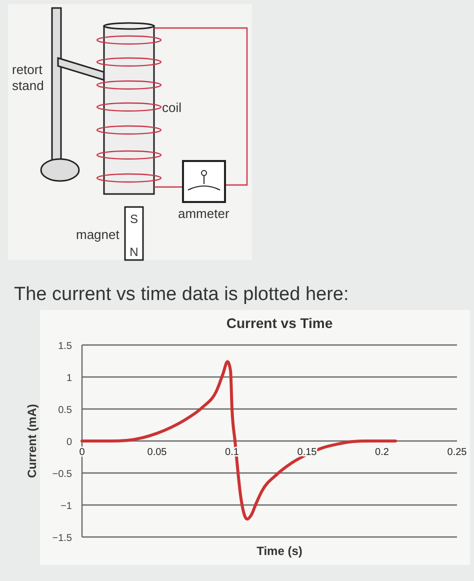 This screenshot has height=581, width=474. What do you see at coordinates (62, 538) in the screenshot?
I see `y-tick-label: −1.5` at bounding box center [62, 538].